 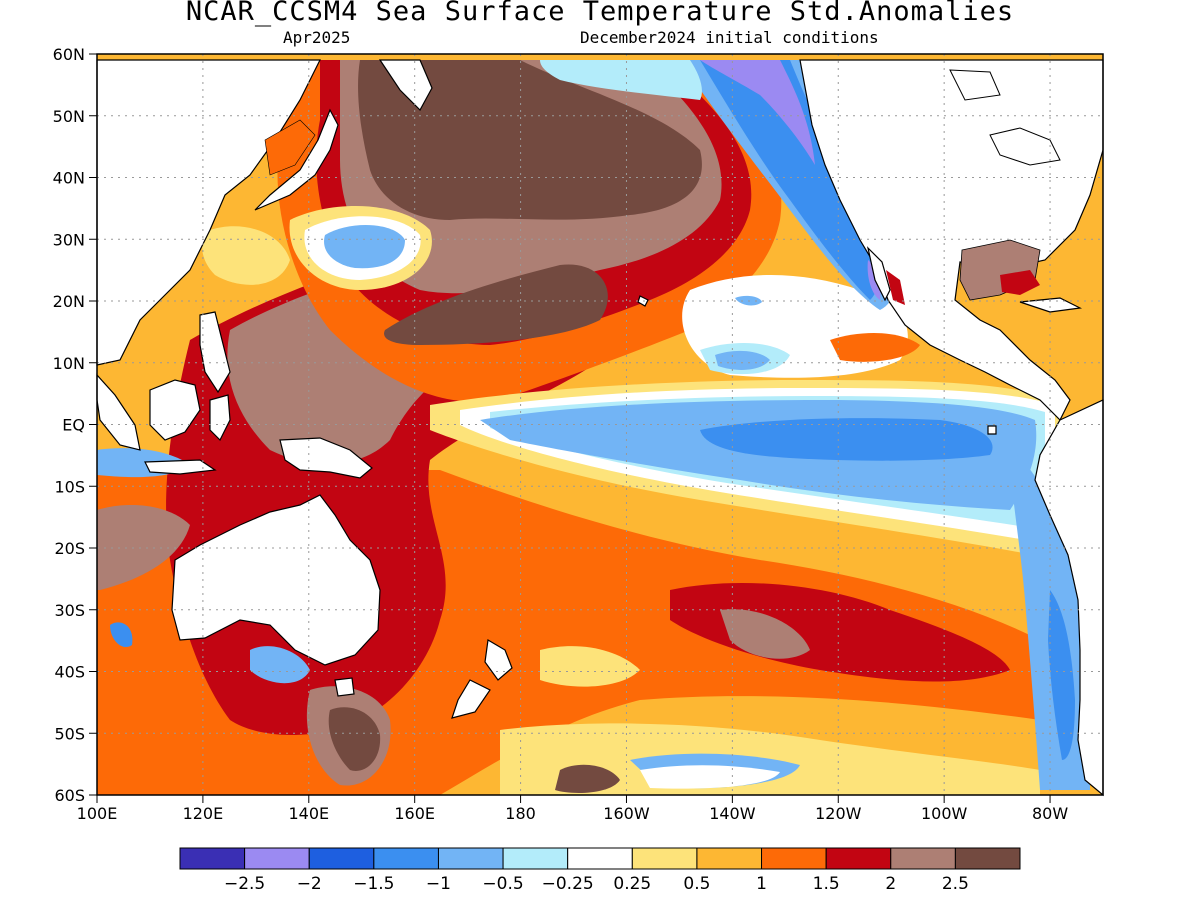 What do you see at coordinates (572, 809) in the screenshot?
I see `longitude-axis: 100E 120E 140E 160E 180 160W 140W 120W 100W 80W` at bounding box center [572, 809].